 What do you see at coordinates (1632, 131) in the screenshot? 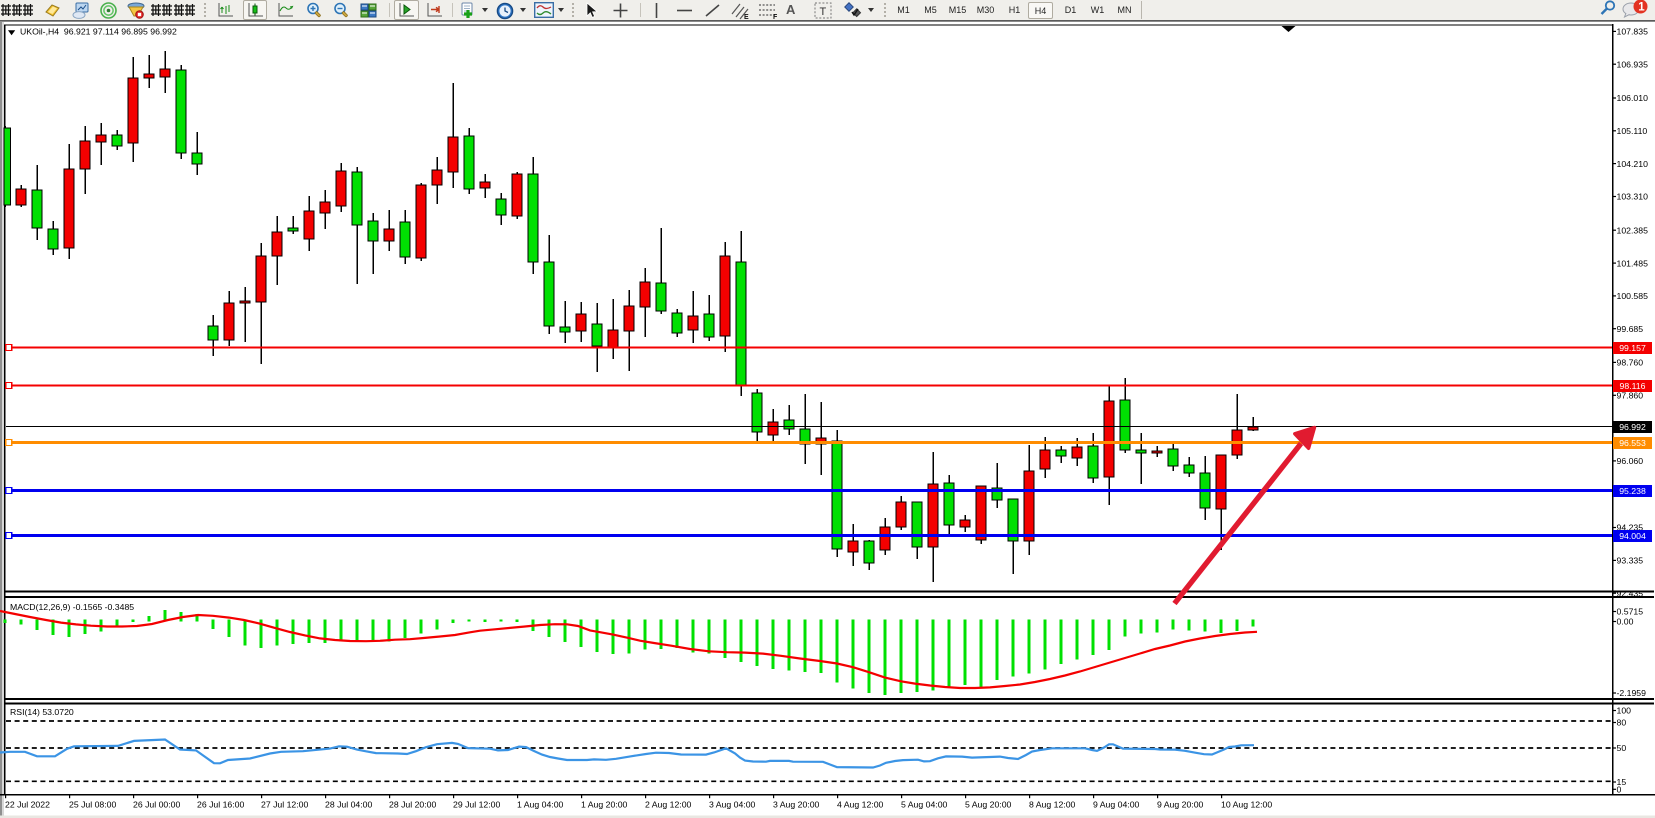
I see `svg-text: 105.110` at bounding box center [1632, 131].